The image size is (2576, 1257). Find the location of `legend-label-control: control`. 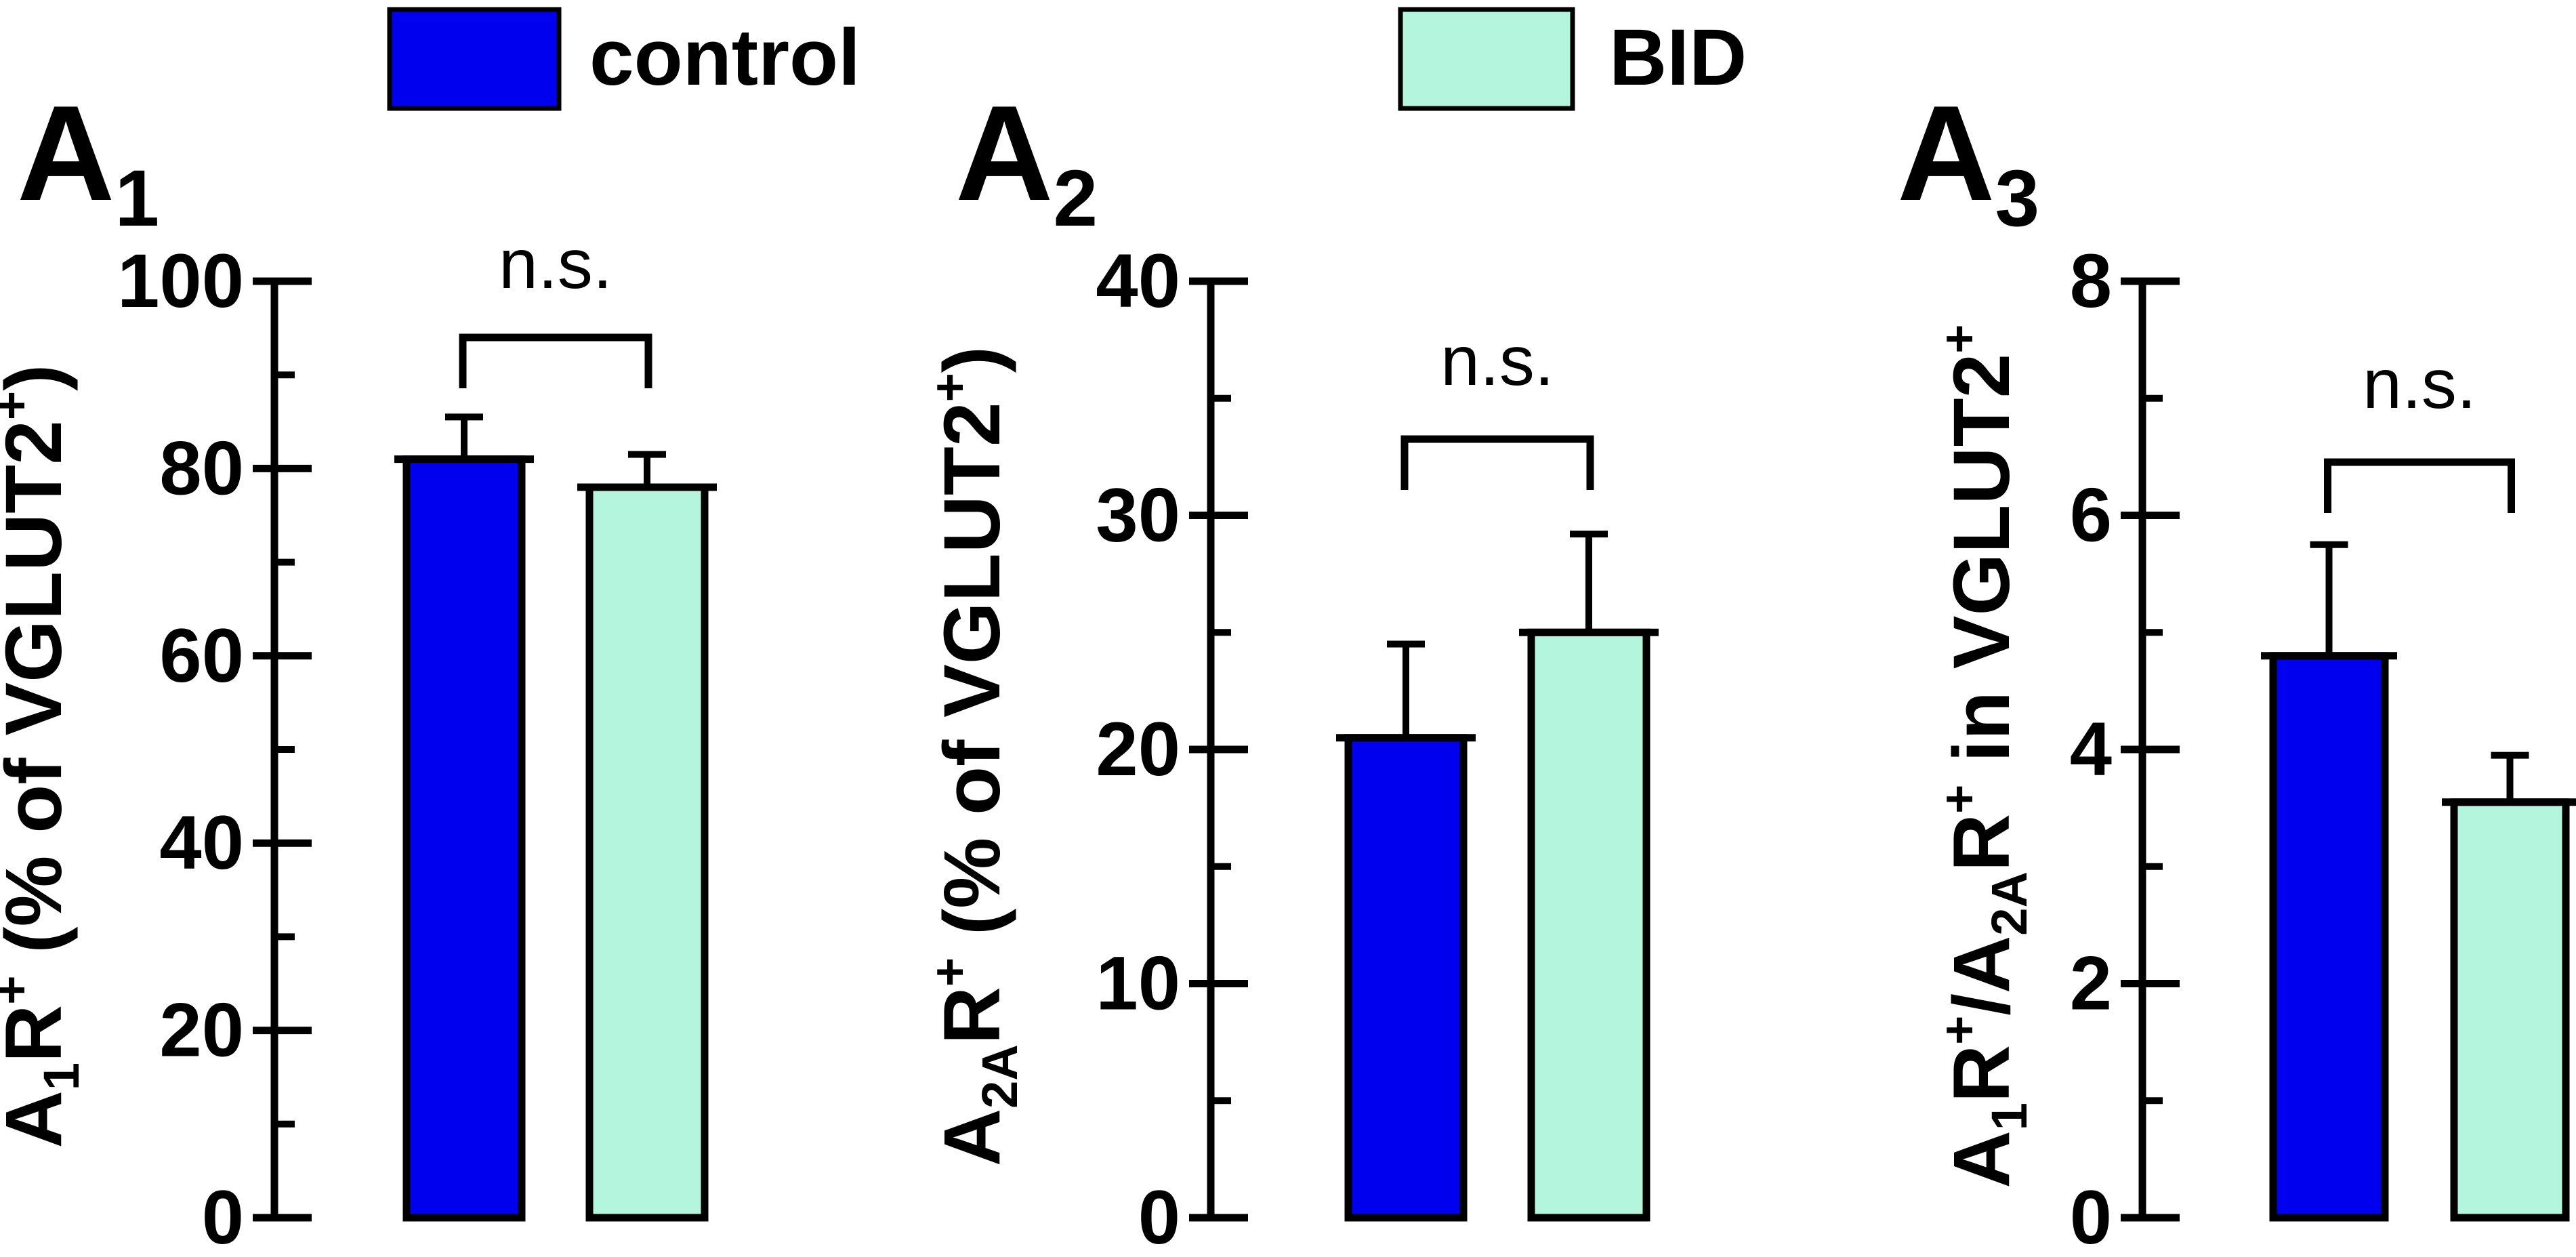

legend-label-control: control is located at coordinates (724, 57).